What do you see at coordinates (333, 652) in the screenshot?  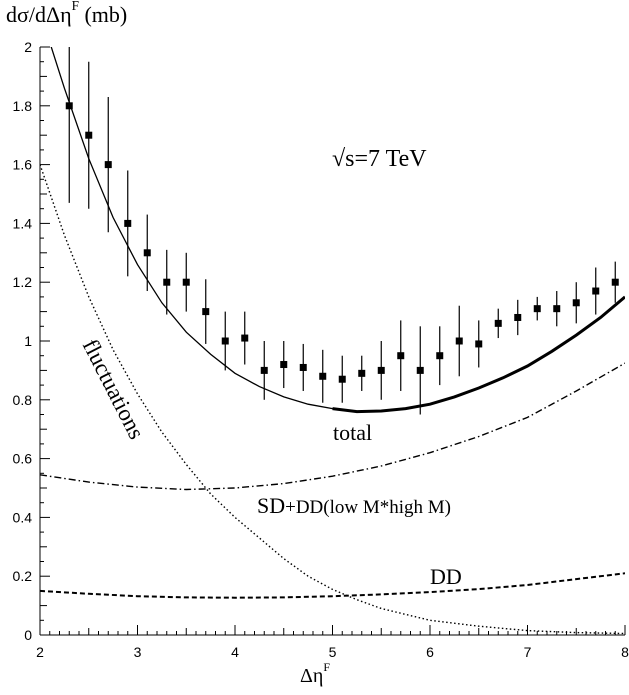 I see `x-tick-label: 5` at bounding box center [333, 652].